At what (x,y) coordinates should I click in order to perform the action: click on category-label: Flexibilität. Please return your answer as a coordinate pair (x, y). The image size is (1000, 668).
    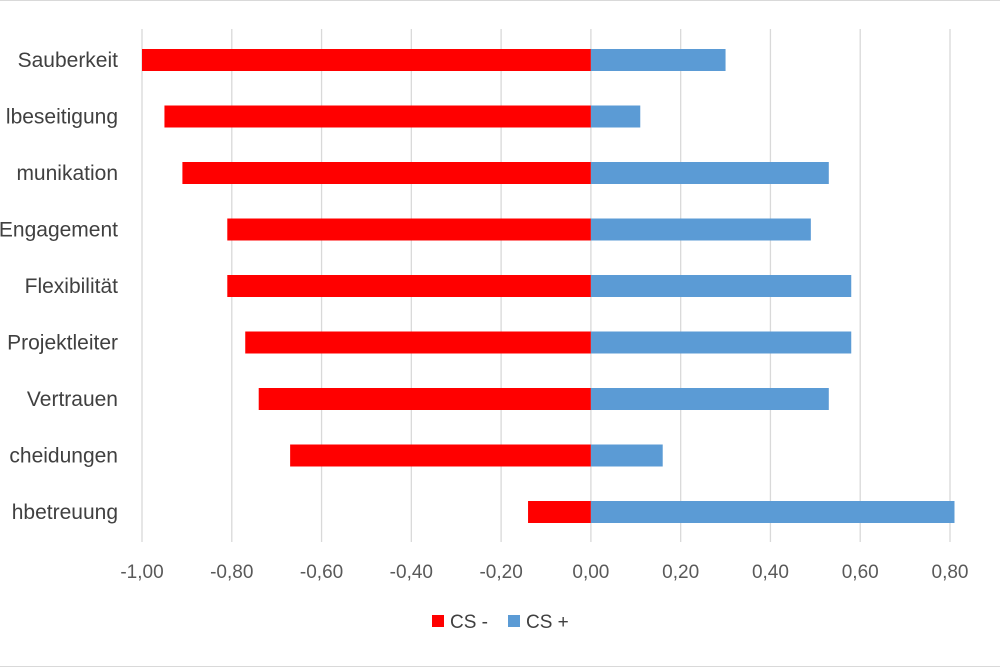
    Looking at the image, I should click on (72, 286).